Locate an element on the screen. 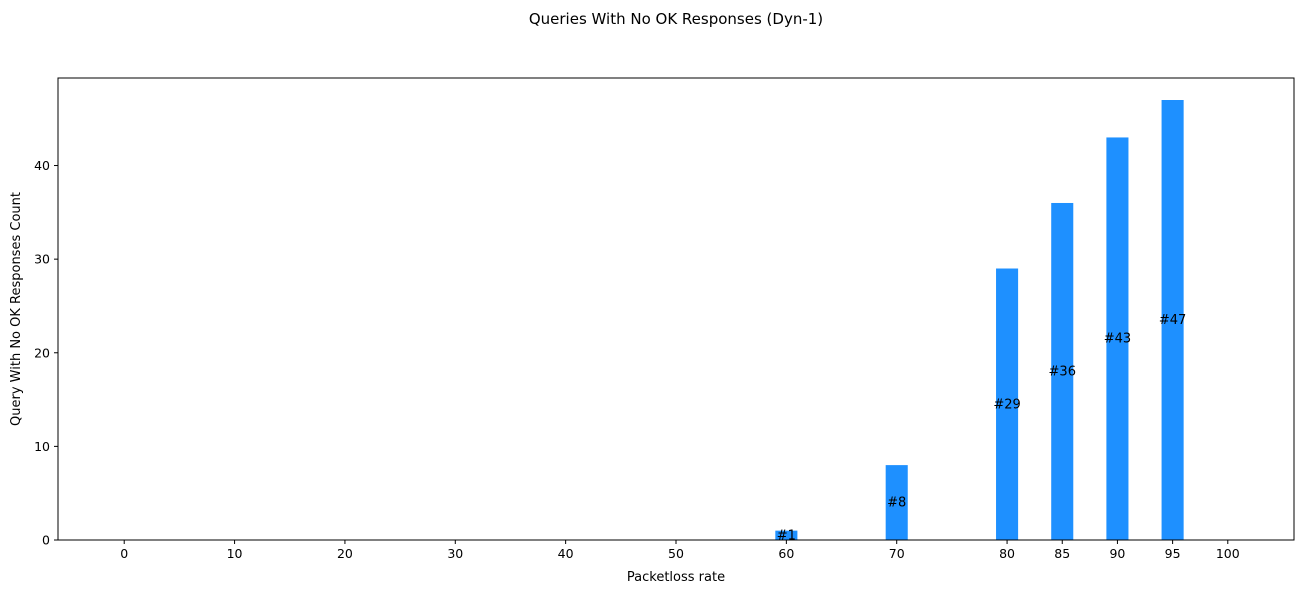 This screenshot has height=597, width=1306. y-tick-label: 30 is located at coordinates (42, 259).